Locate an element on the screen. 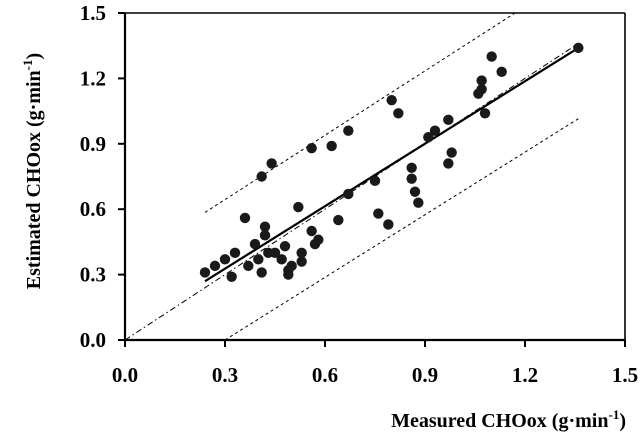 The image size is (642, 443). y-axis-title: Estimated CHOox (g·min-1) is located at coordinates (32, 171).